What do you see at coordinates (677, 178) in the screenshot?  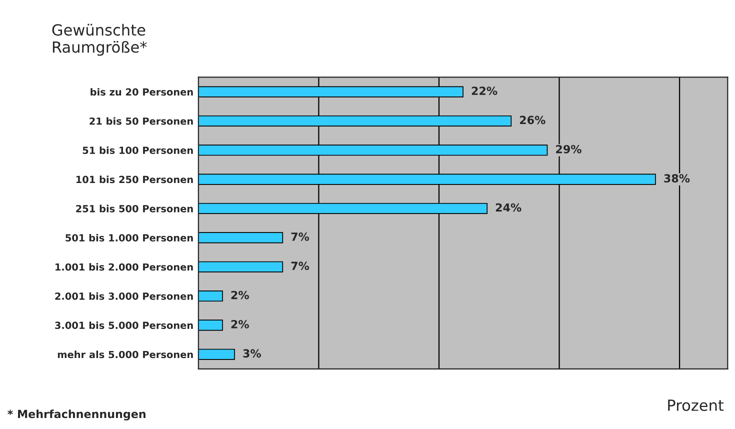 I see `data-label: 38%` at bounding box center [677, 178].